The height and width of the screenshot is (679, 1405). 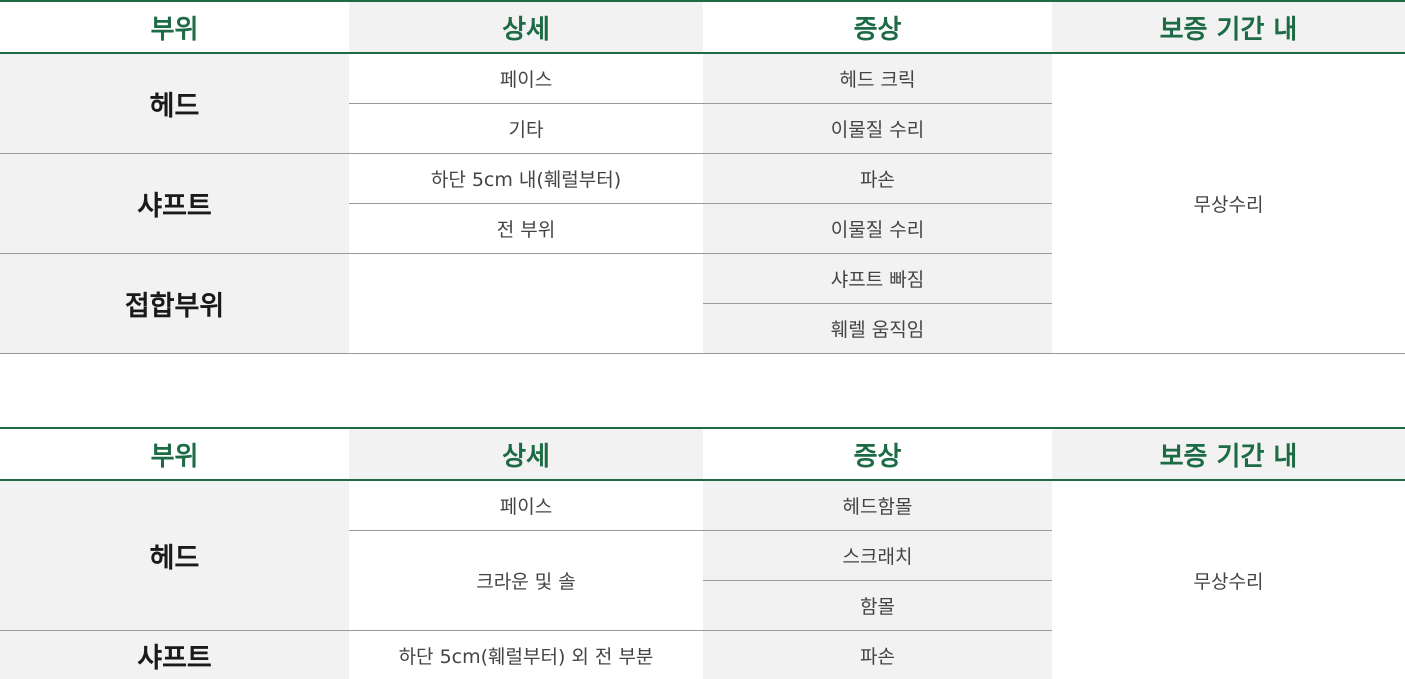 I want to click on table-row: 접합부위 샤프트 빠짐, so click(x=702, y=303).